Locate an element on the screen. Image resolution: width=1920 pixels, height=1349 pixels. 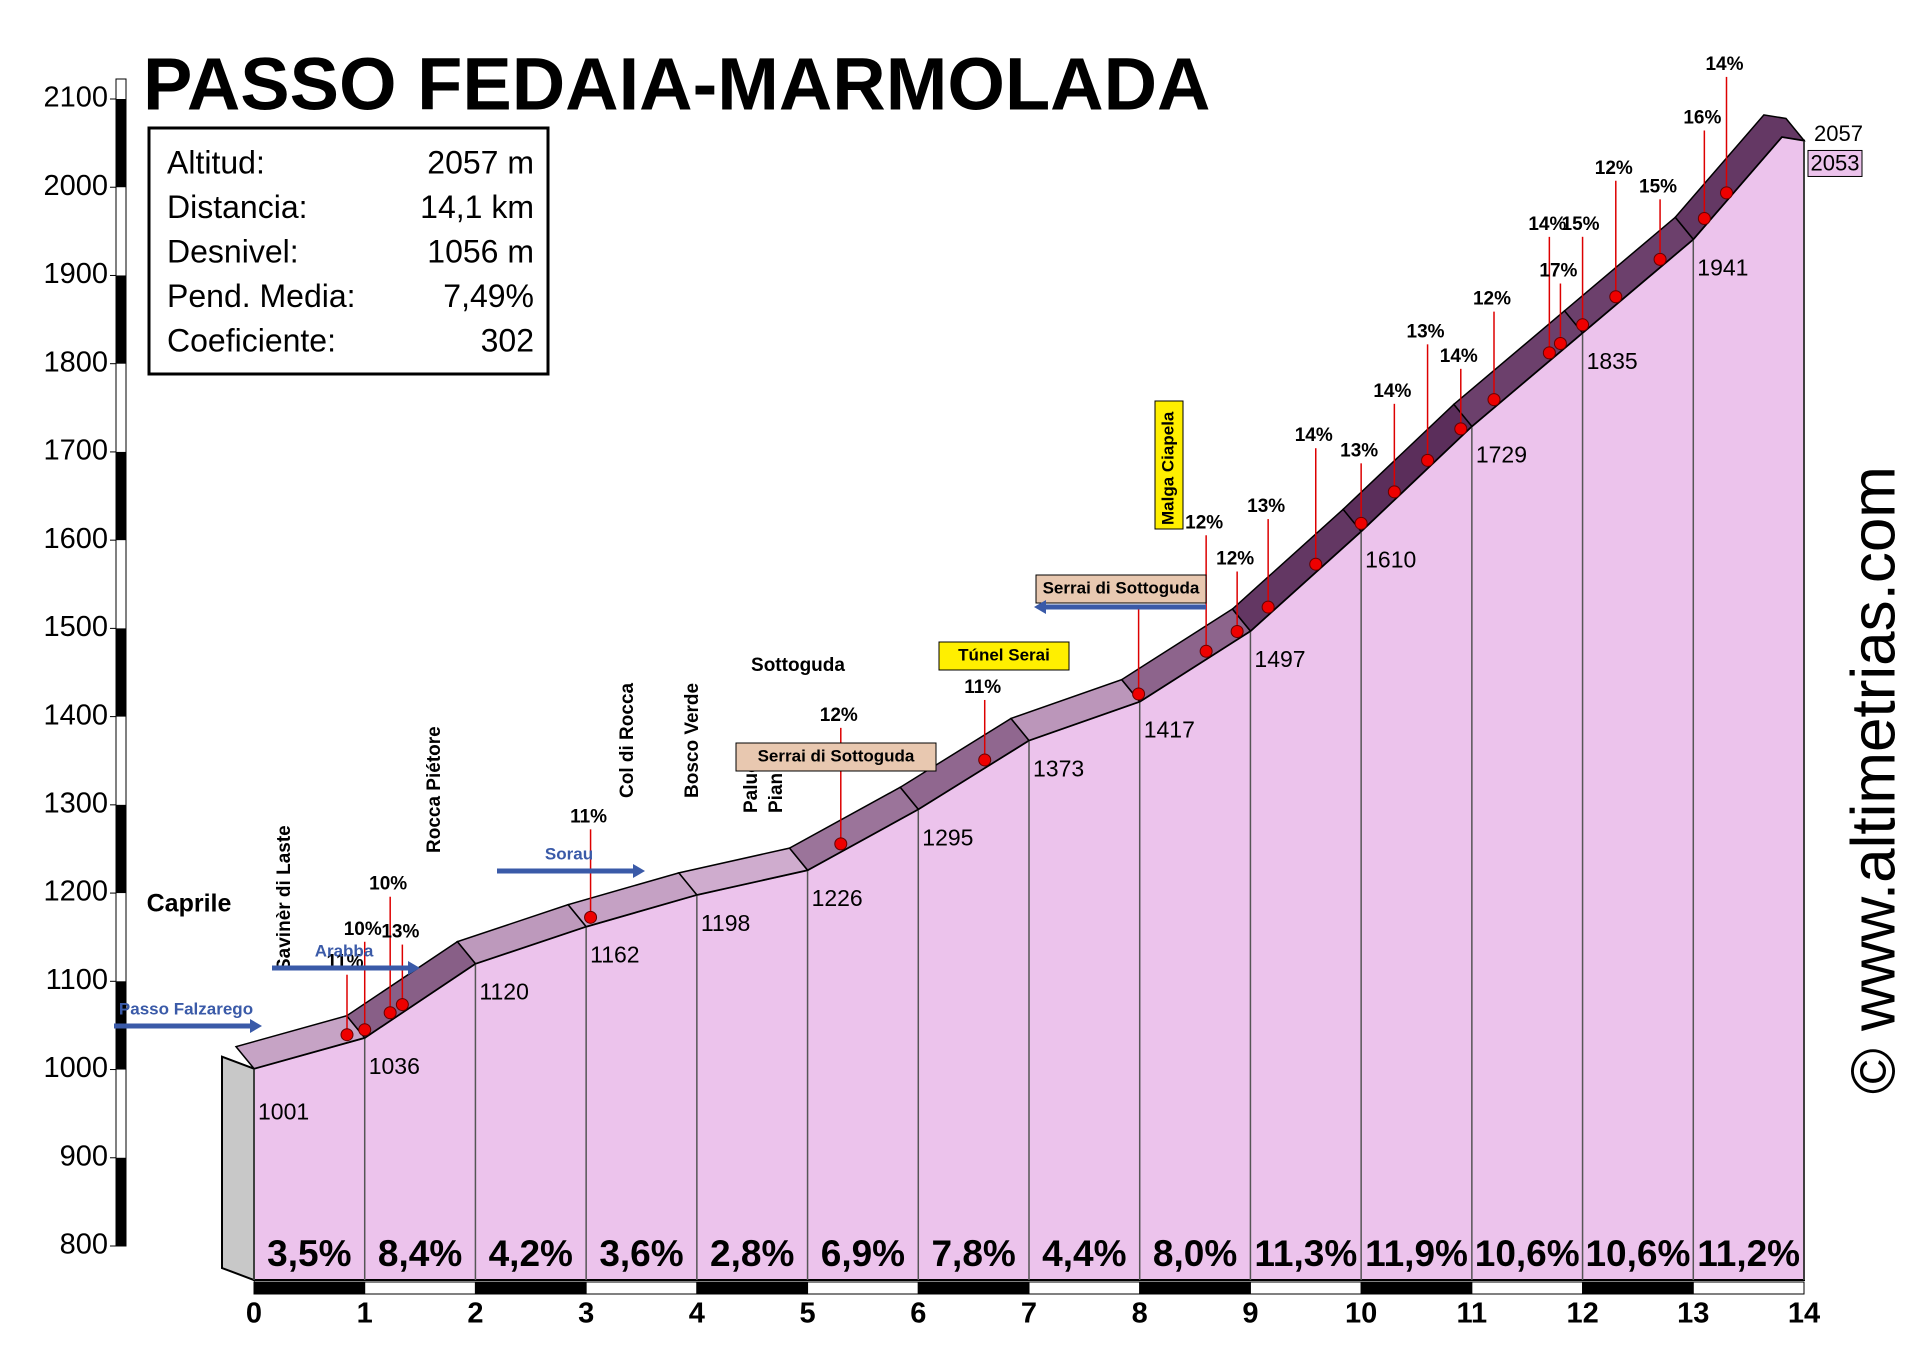
elevation-label: 1001 is located at coordinates (283, 1112).